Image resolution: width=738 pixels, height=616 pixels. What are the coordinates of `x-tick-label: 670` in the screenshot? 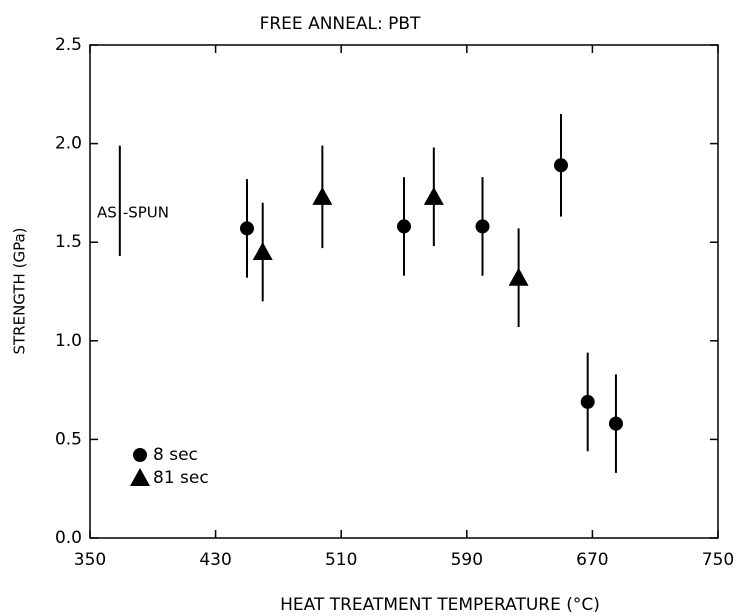 It's located at (592, 560).